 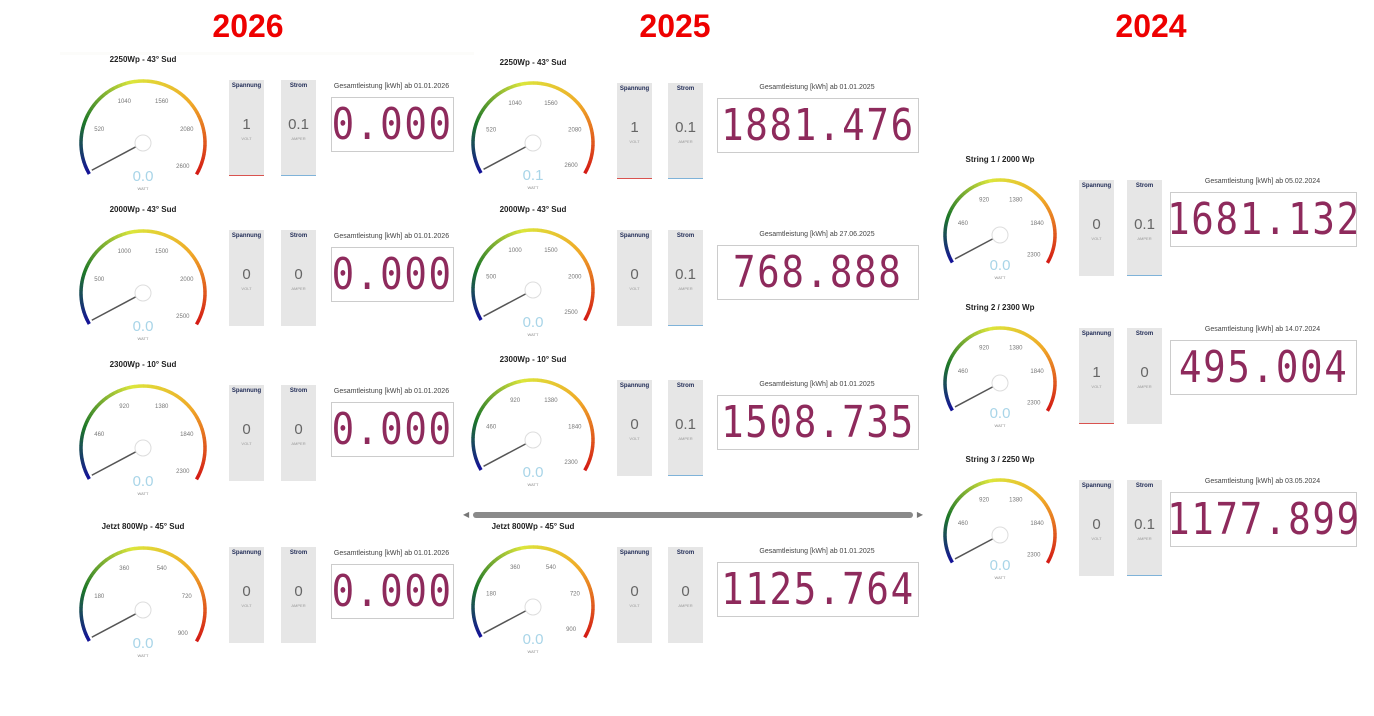 What do you see at coordinates (162, 102) in the screenshot?
I see `gauge-tick-label: 1560` at bounding box center [162, 102].